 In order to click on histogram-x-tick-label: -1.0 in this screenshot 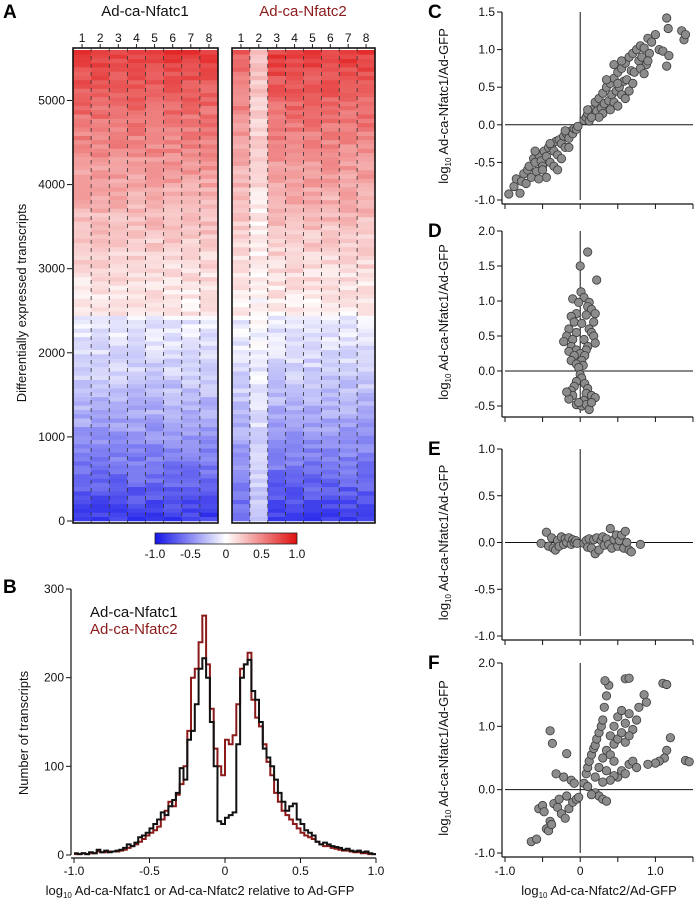, I will do `click(74, 871)`.